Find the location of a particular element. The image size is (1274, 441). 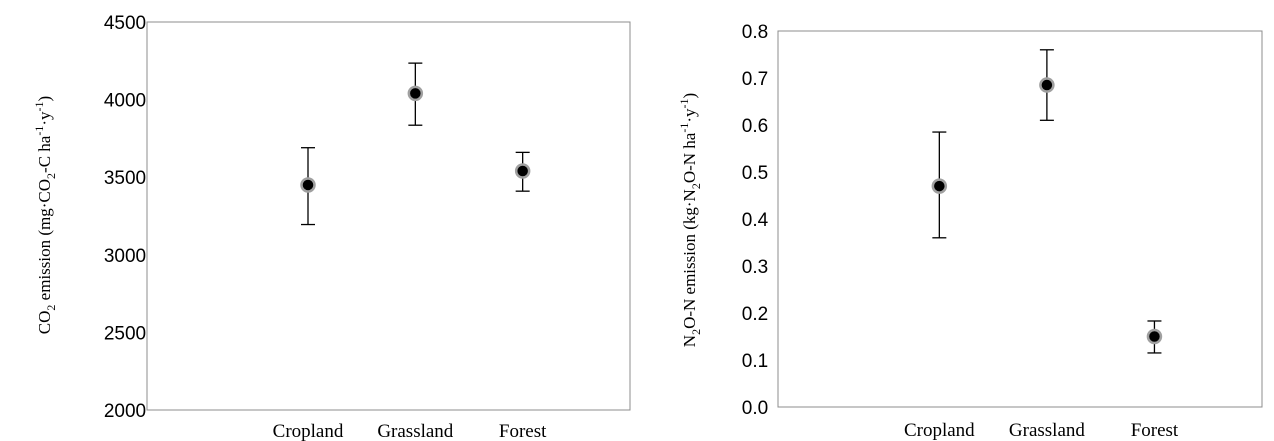

n2o-x-tick-label: Grassland is located at coordinates (1047, 430).